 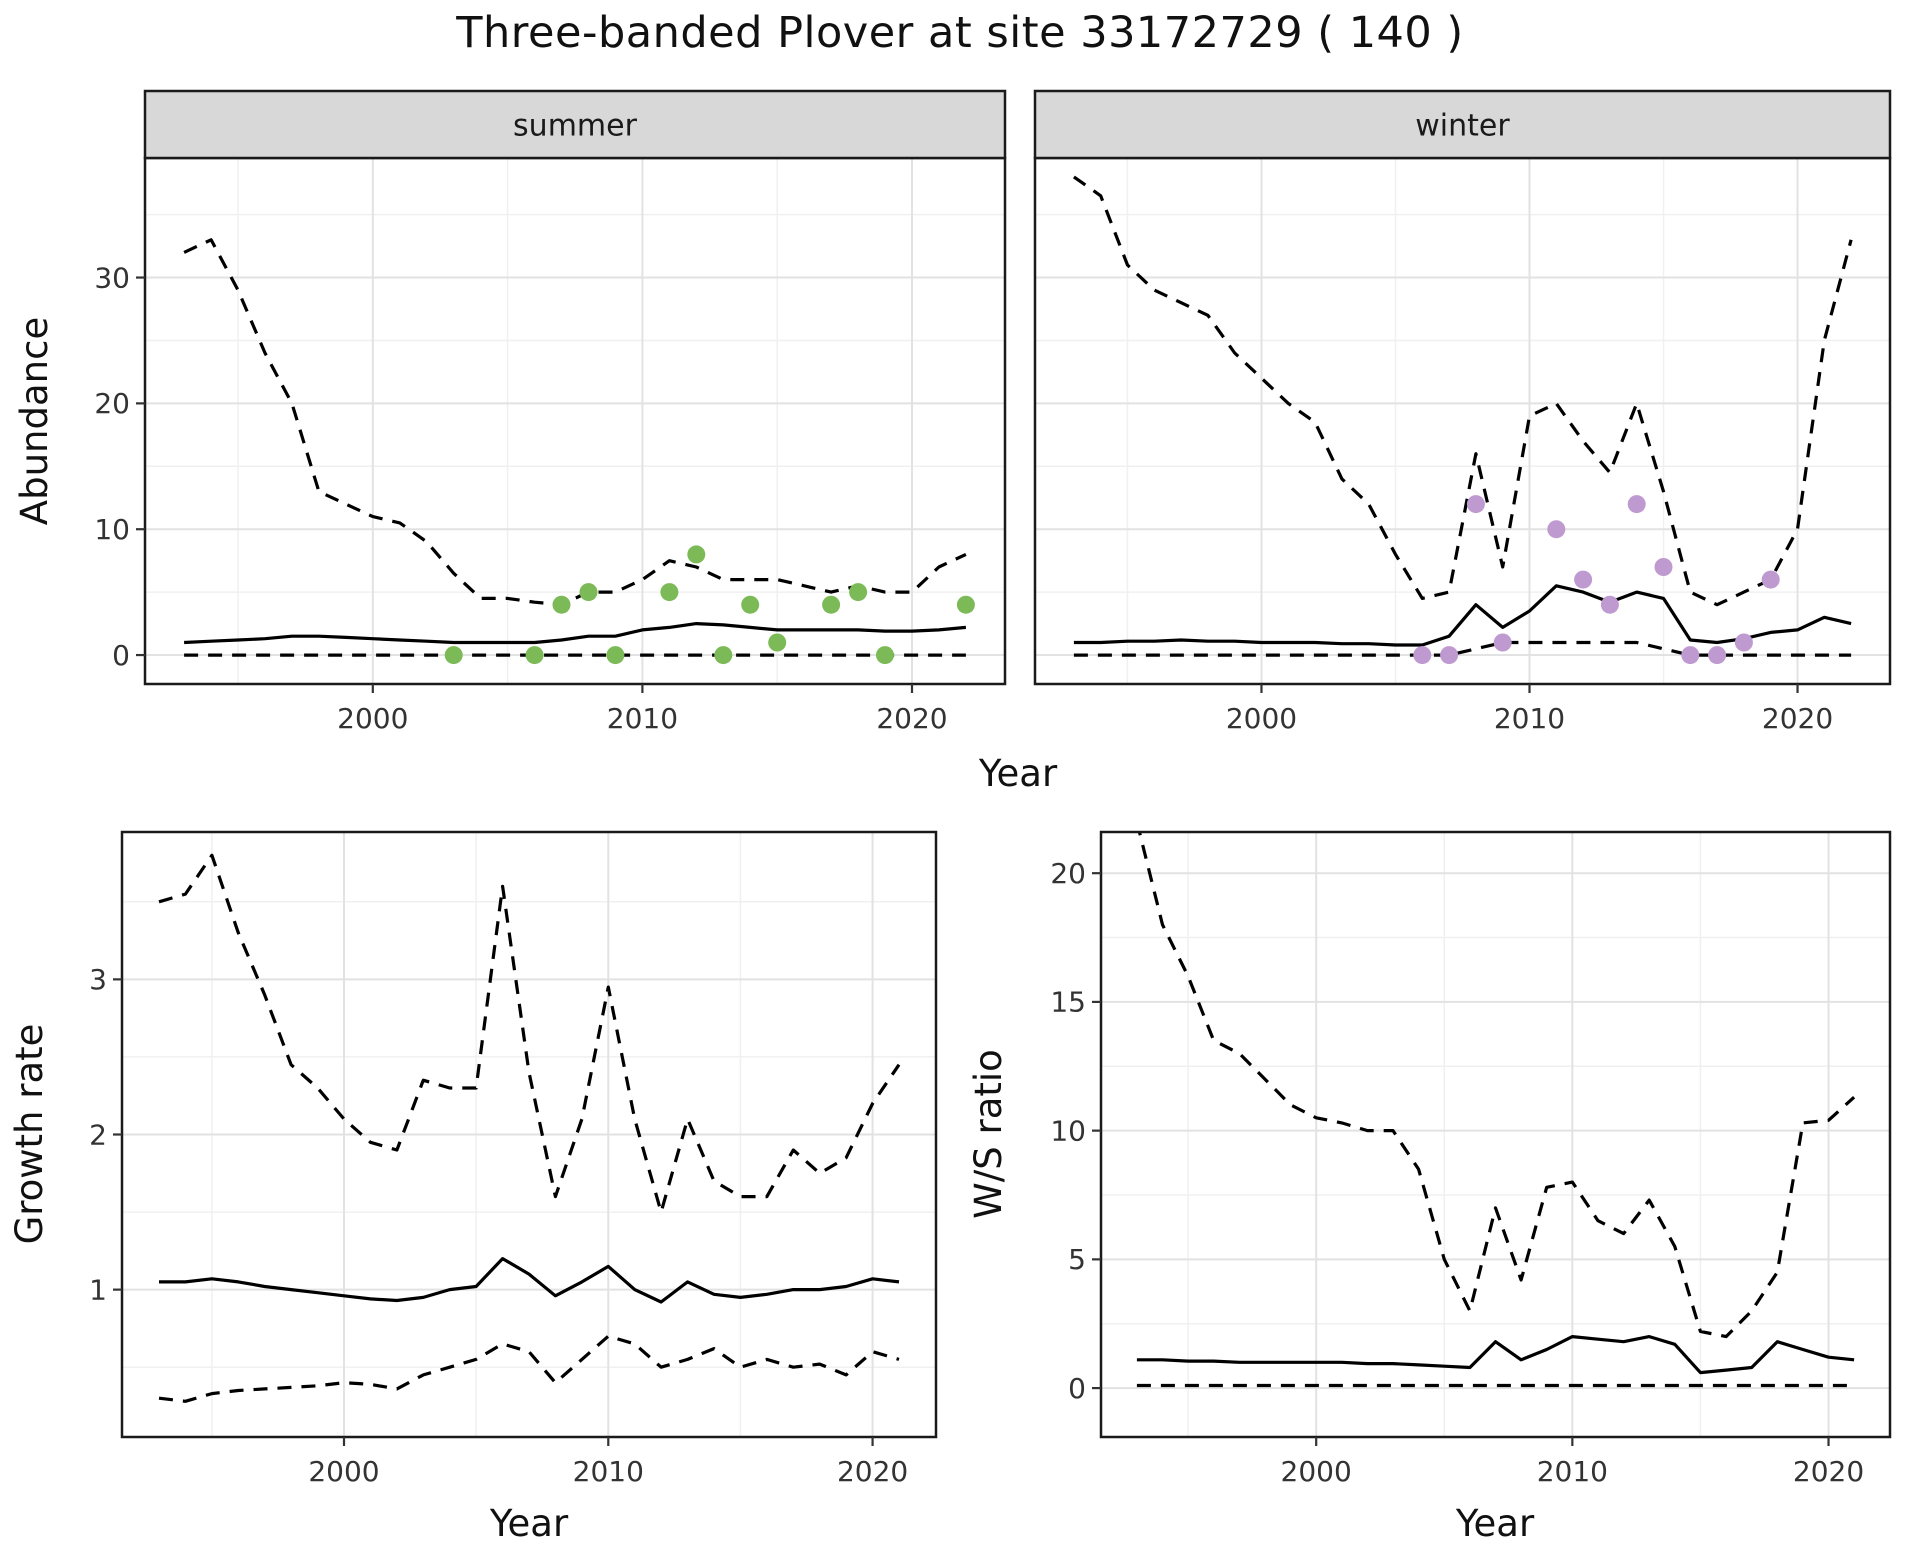 I want to click on lower-credible-interval-line, so click(x=529, y=1368).